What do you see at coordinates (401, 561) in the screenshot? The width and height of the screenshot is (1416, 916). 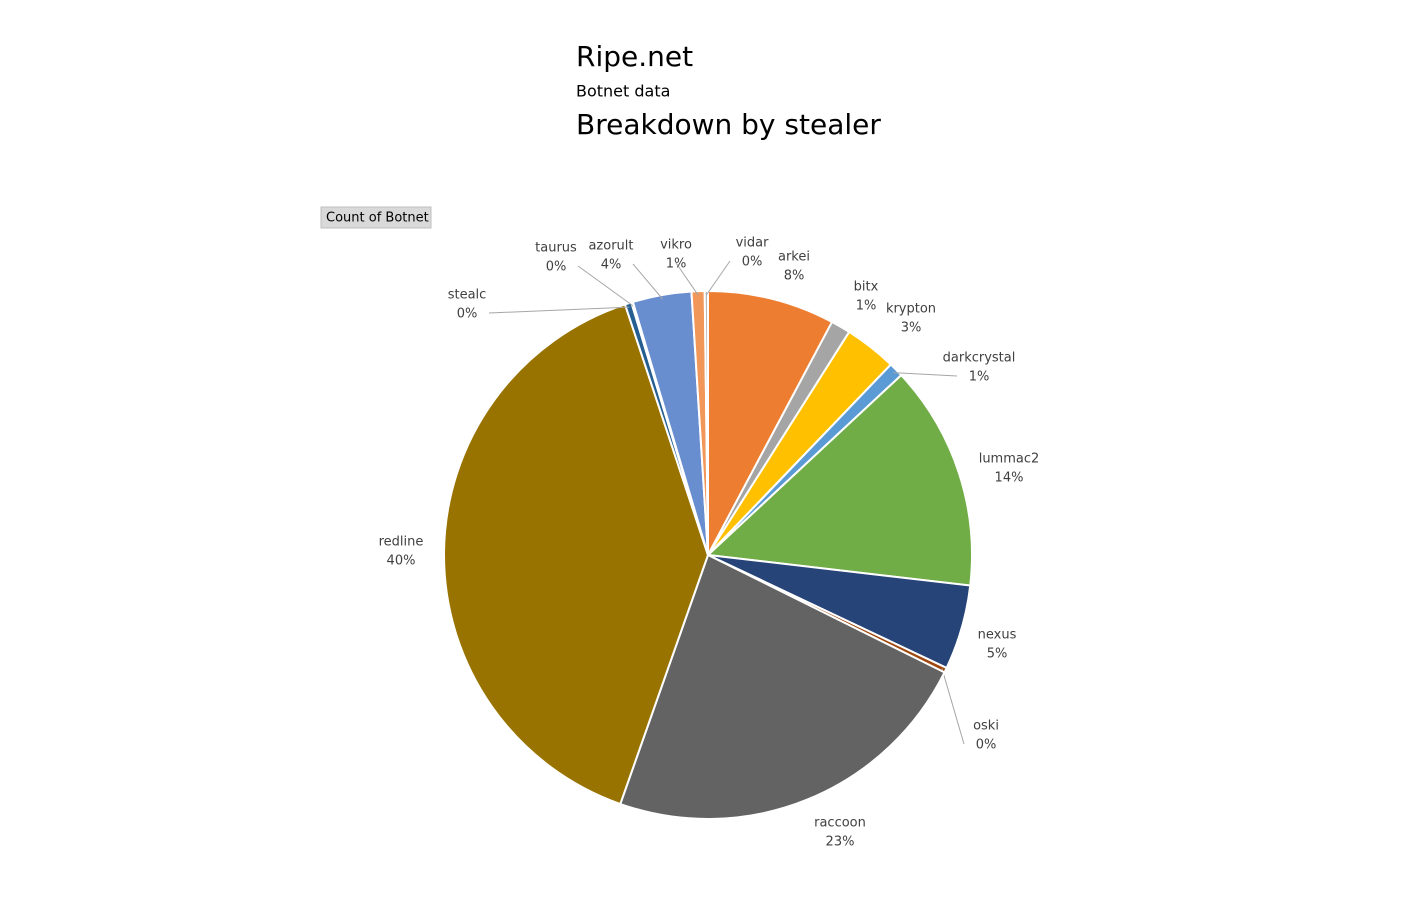 I see `value-label: 40%` at bounding box center [401, 561].